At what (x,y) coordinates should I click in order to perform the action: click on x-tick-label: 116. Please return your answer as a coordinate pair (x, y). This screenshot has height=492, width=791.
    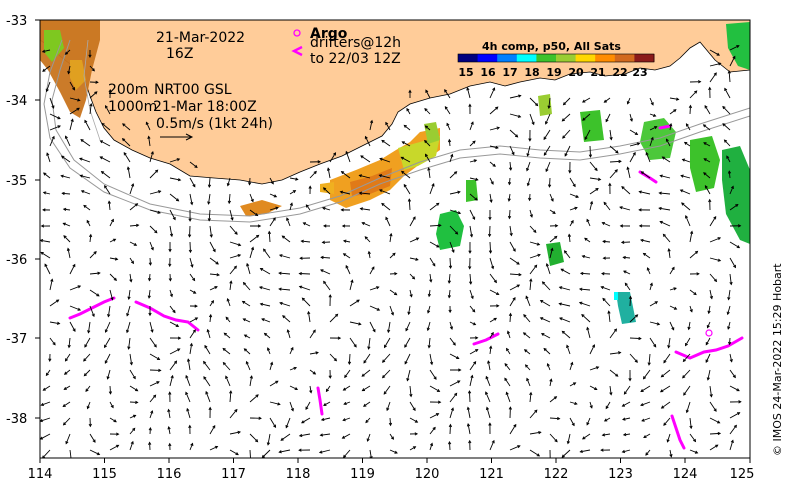
    Looking at the image, I should click on (169, 474).